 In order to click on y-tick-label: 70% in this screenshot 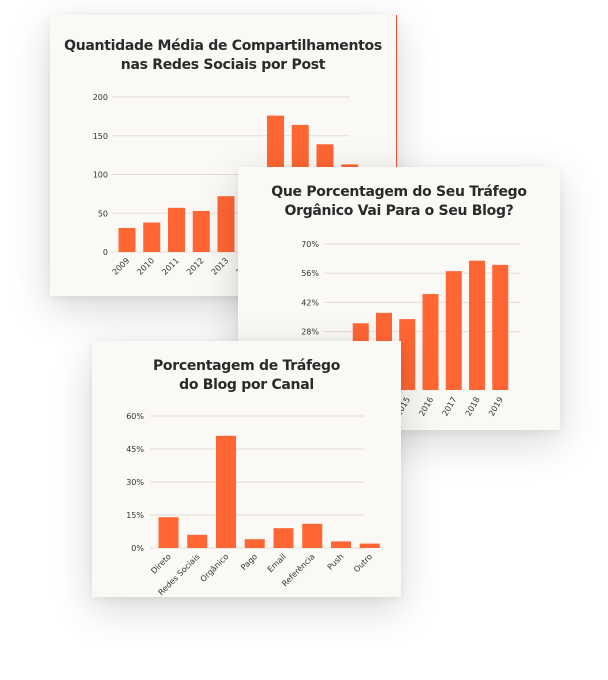, I will do `click(310, 244)`.